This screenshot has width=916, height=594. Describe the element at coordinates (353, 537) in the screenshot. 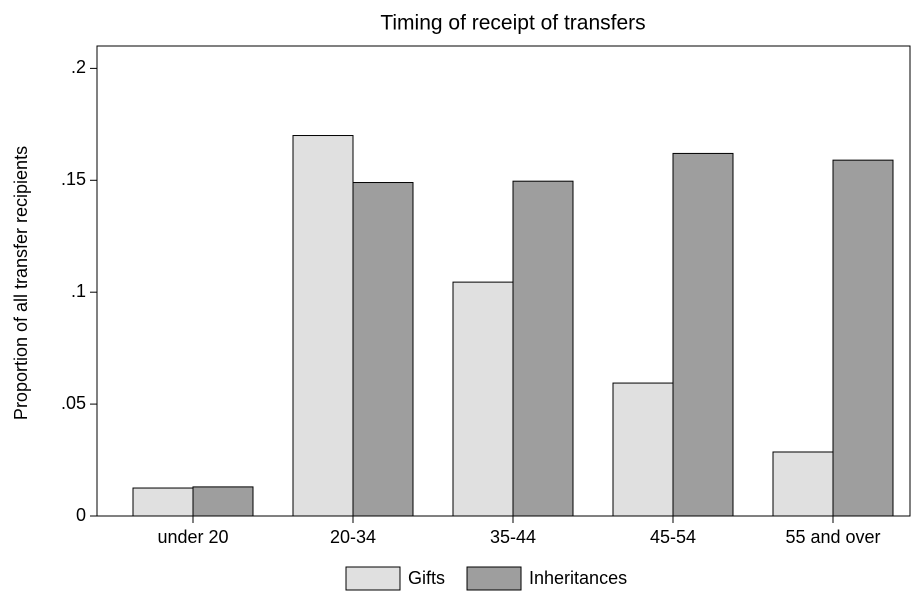

I see `x-tick-label: 20-34` at that location.